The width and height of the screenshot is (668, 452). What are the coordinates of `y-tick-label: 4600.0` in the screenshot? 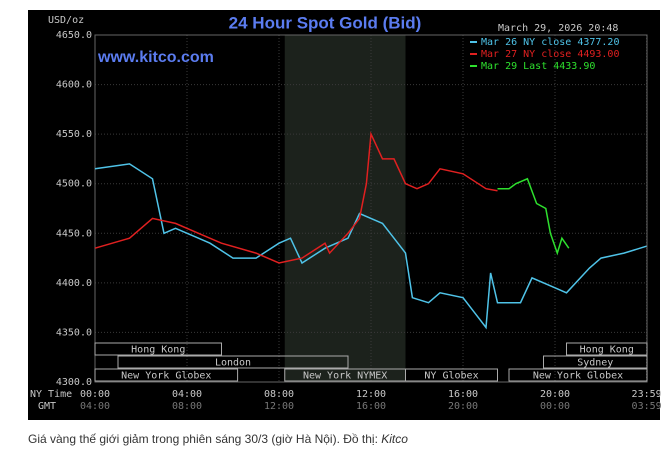 It's located at (74, 85).